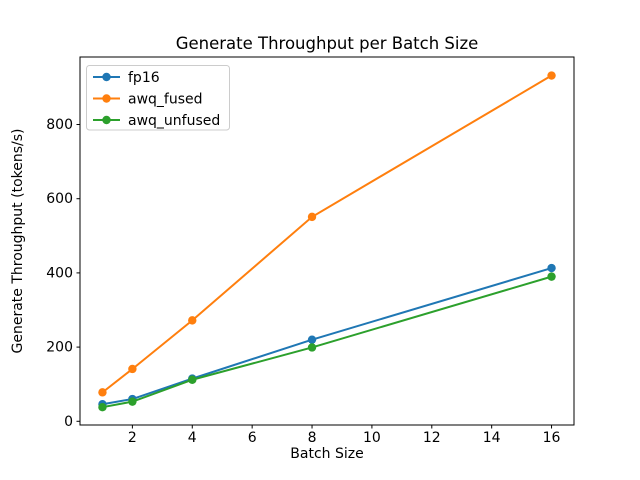 This screenshot has width=640, height=480. Describe the element at coordinates (432, 438) in the screenshot. I see `x-tick-label: 12` at that location.